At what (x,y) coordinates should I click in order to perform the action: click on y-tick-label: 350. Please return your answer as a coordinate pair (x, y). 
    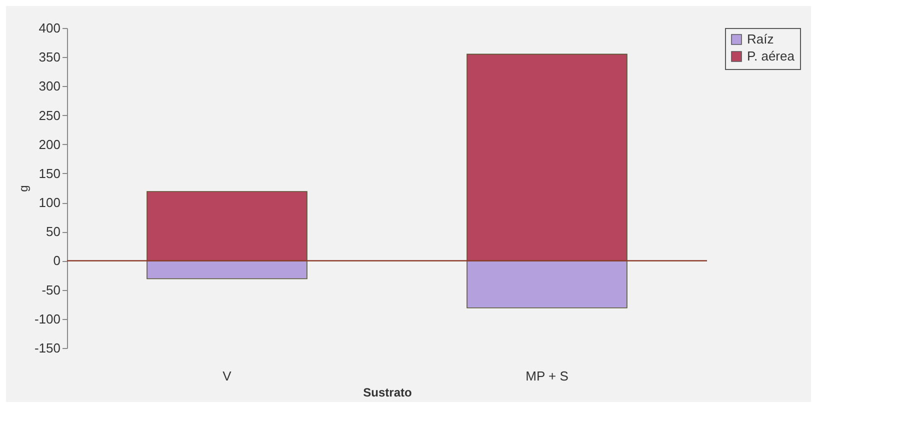
    Looking at the image, I should click on (49, 57).